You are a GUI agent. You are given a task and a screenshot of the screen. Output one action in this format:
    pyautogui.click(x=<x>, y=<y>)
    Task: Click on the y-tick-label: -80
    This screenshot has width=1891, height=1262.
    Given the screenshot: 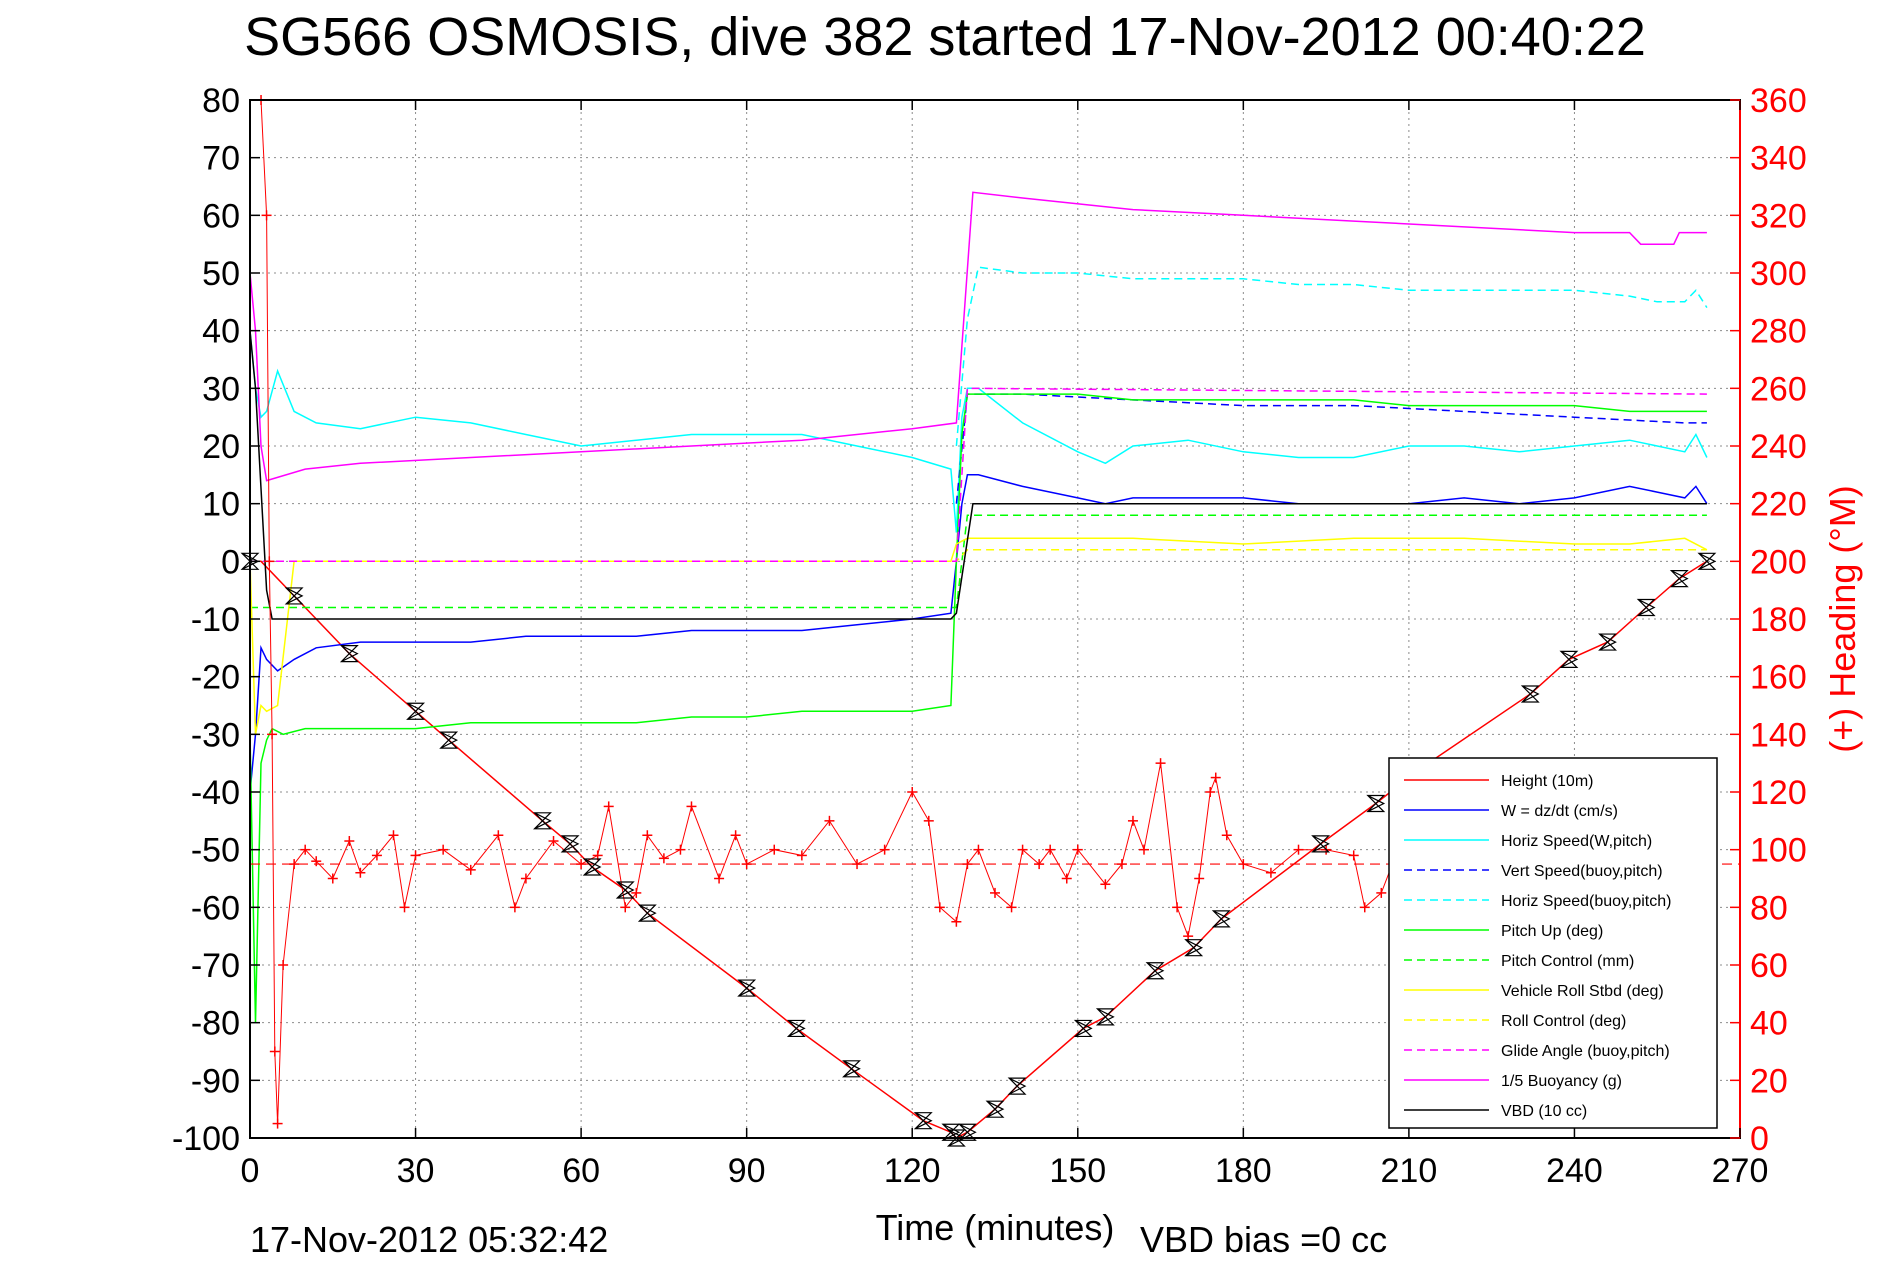 What is the action you would take?
    pyautogui.click(x=215, y=1024)
    